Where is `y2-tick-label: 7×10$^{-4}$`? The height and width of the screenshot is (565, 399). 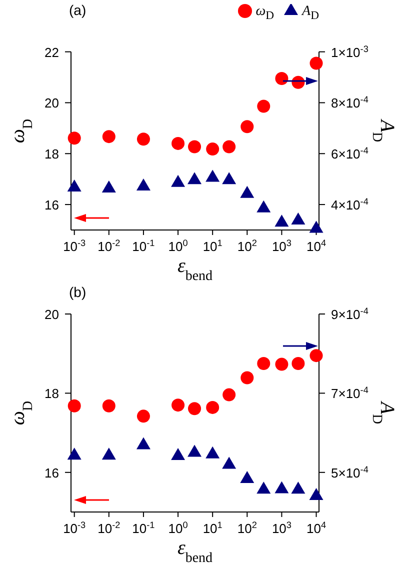
y2-tick-label: 7×10$^{-4}$ is located at coordinates (349, 393).